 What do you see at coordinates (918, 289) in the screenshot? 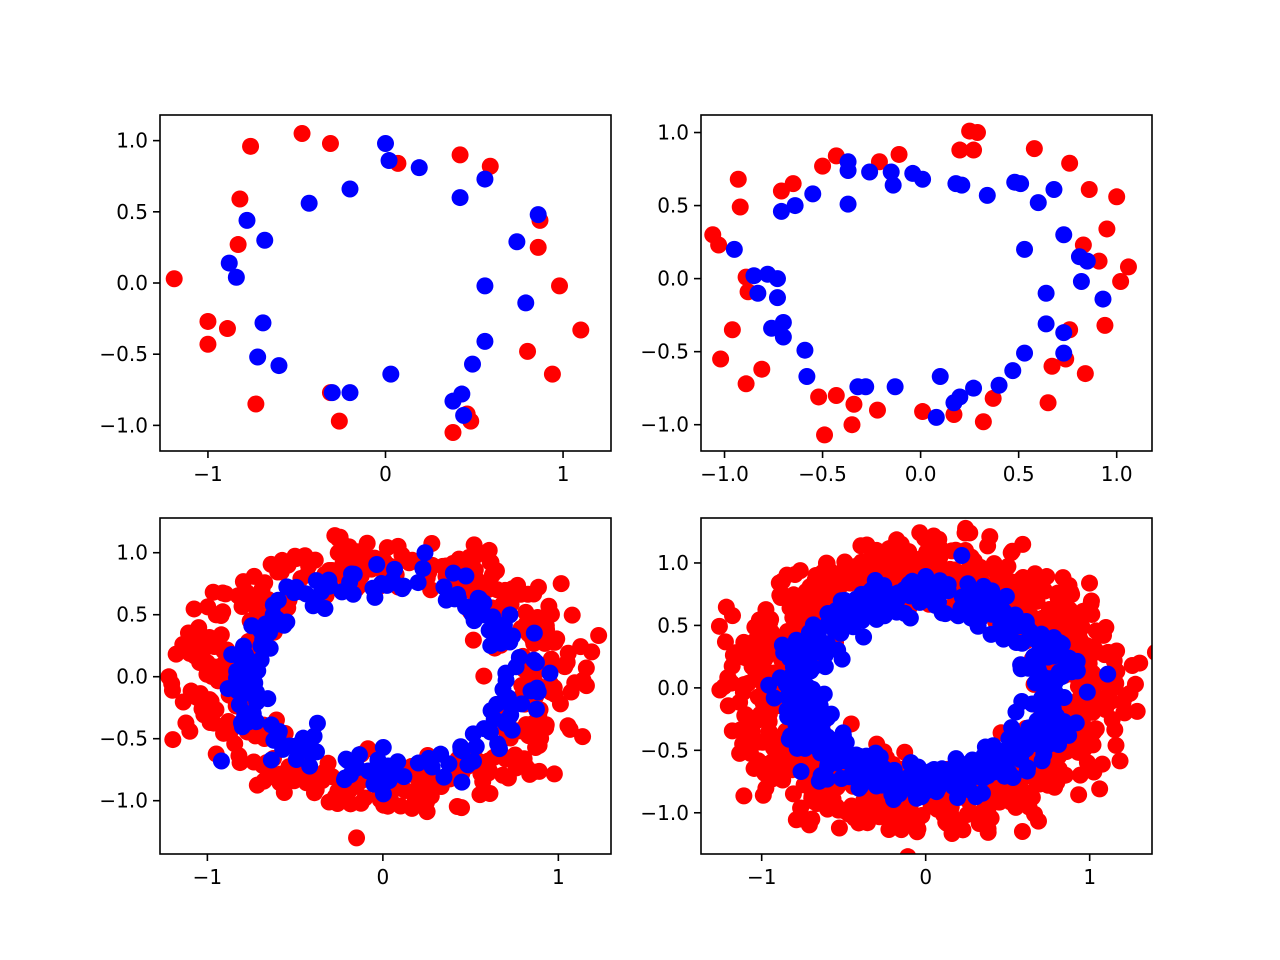
I see `series-blue` at bounding box center [918, 289].